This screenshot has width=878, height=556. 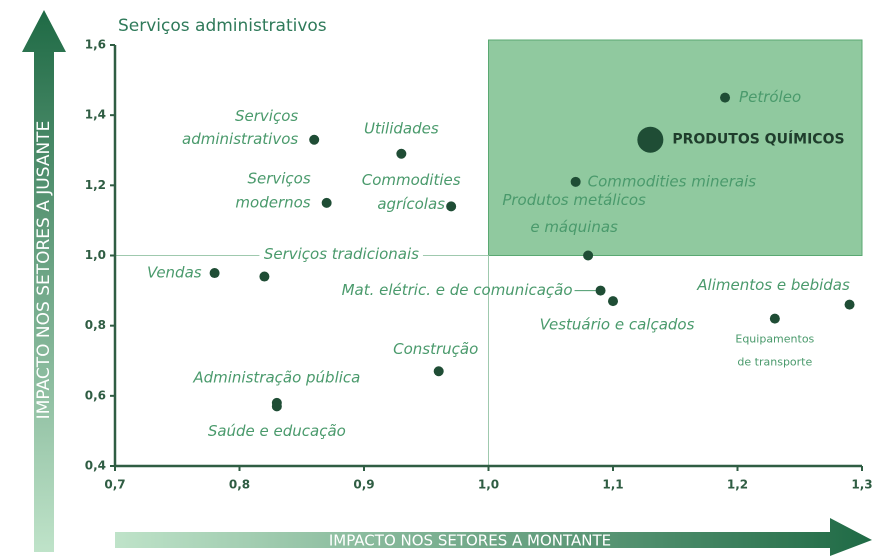 What do you see at coordinates (95, 115) in the screenshot?
I see `y-tick-label: 1,4` at bounding box center [95, 115].